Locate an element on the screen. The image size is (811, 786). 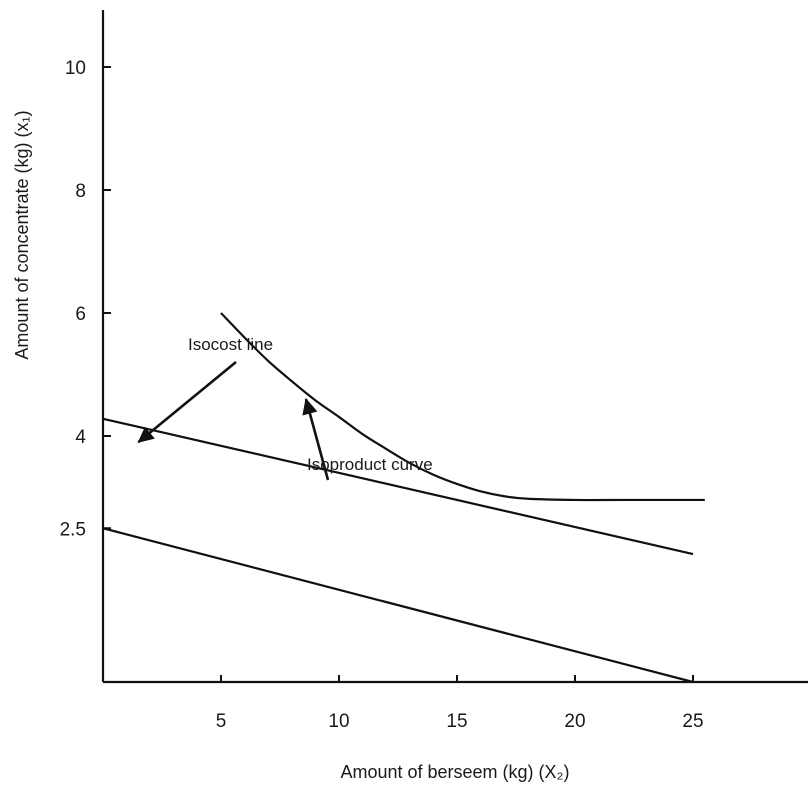
isoproduct-label: Isoproduct curve is located at coordinates (370, 464).